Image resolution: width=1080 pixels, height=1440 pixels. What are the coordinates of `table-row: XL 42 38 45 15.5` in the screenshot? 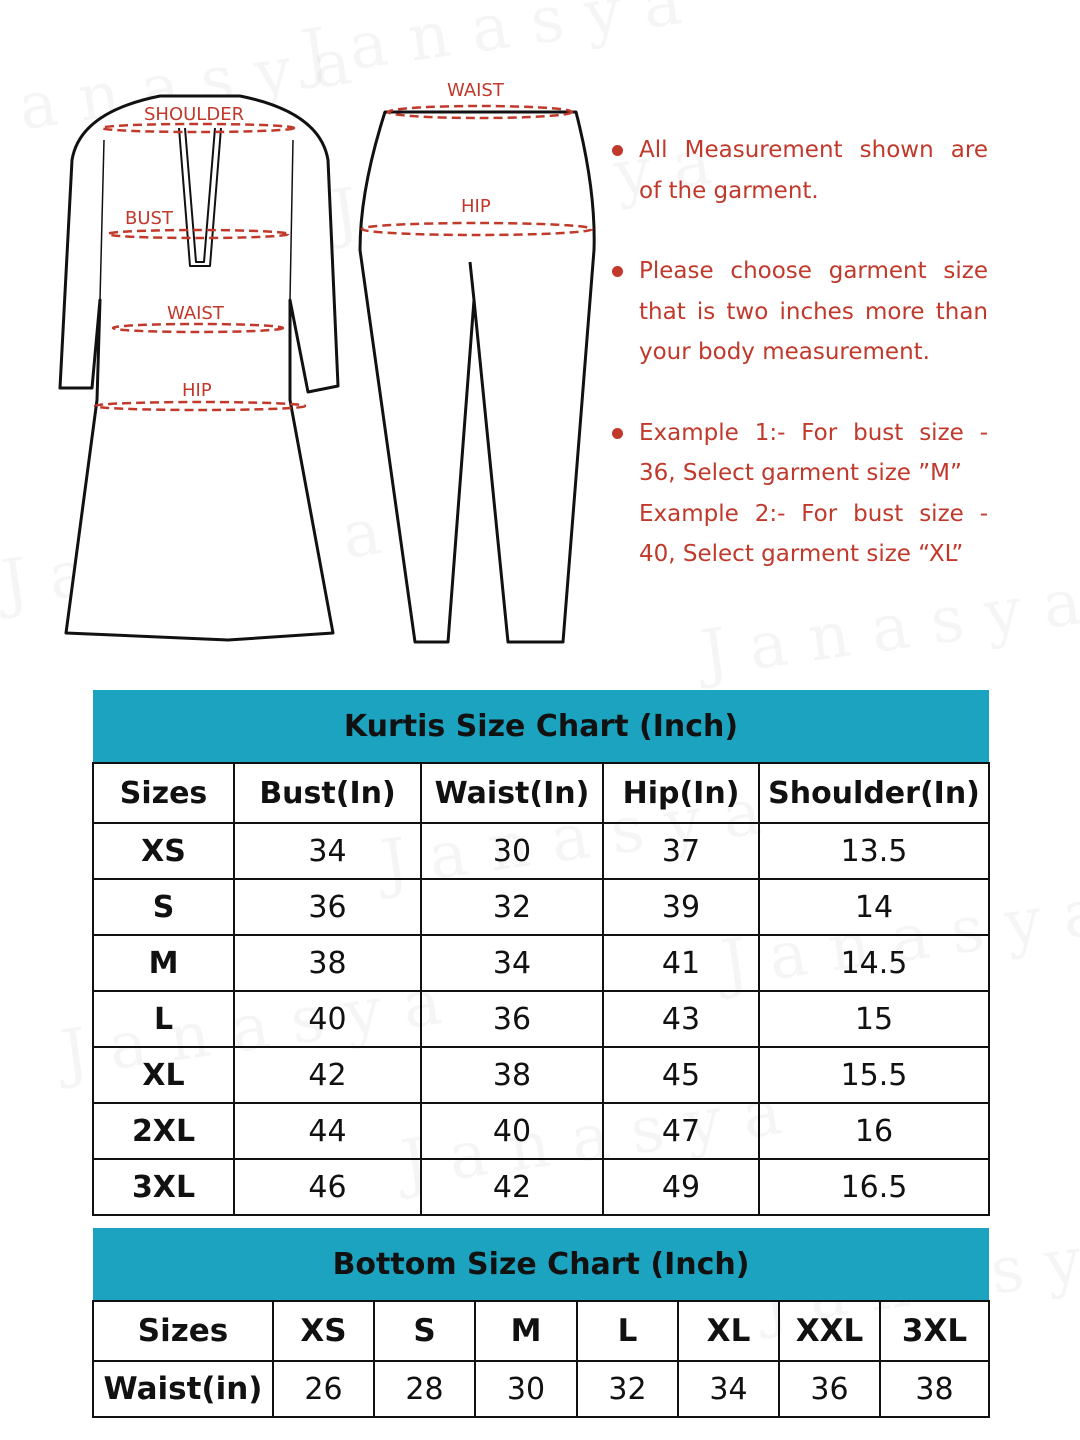 It's located at (541, 1075).